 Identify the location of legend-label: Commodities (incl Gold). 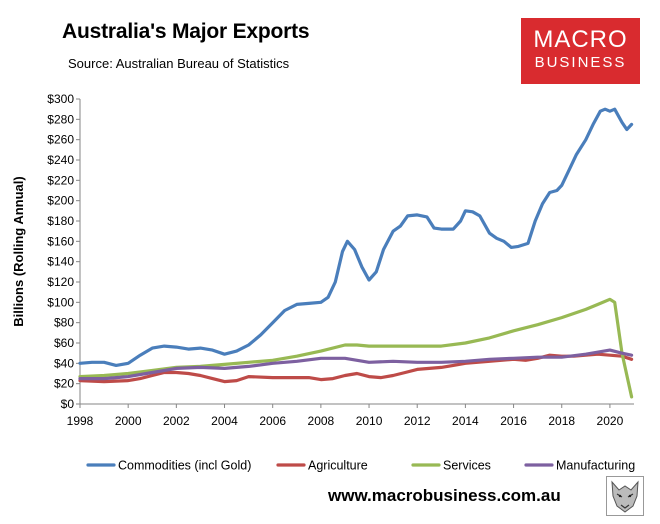
(184, 466).